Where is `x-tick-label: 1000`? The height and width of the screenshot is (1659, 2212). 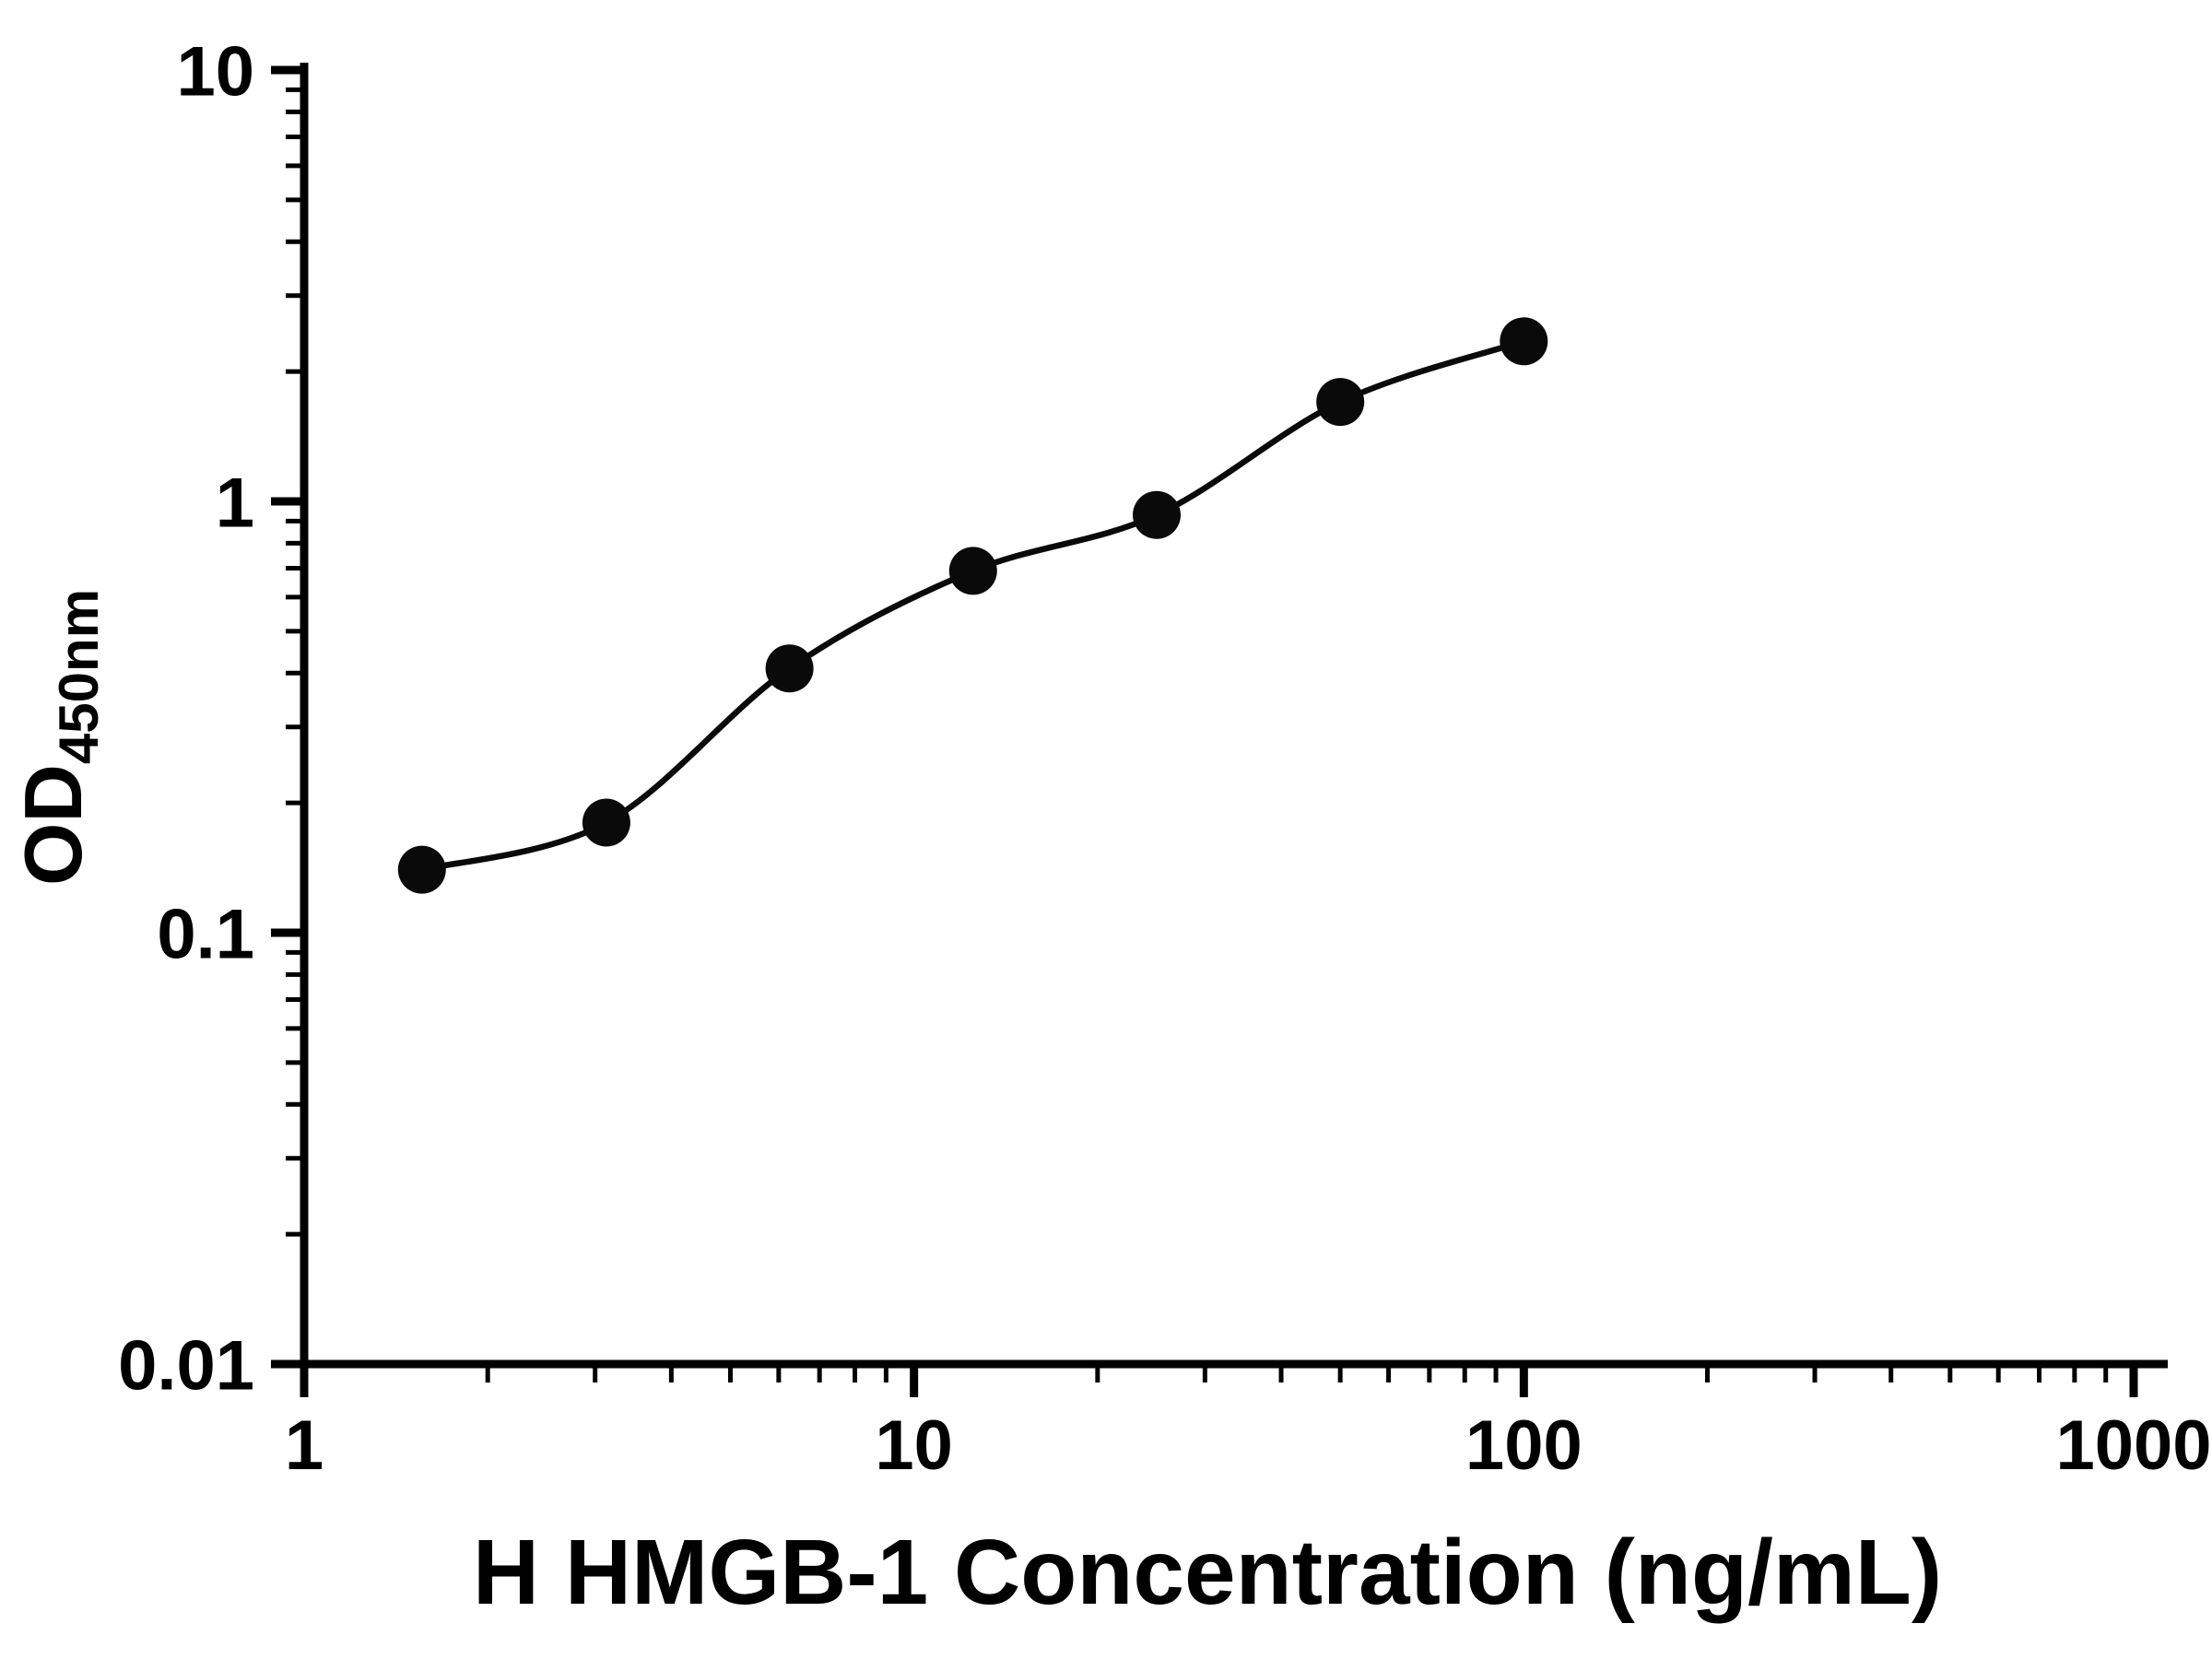 x-tick-label: 1000 is located at coordinates (2133, 1445).